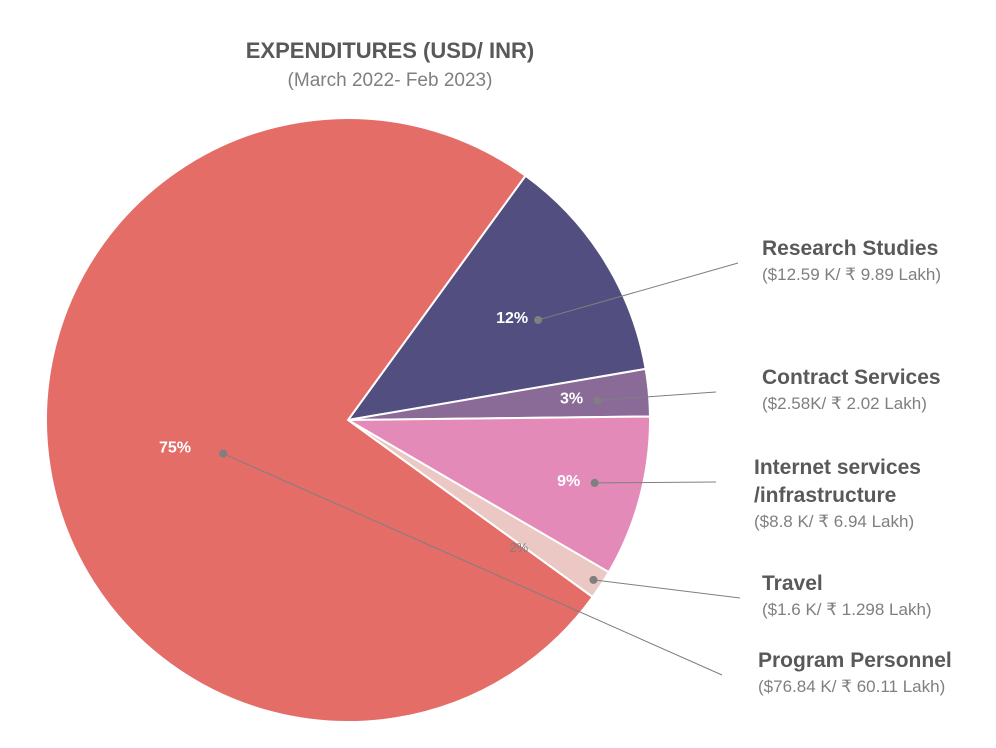 Image resolution: width=996 pixels, height=748 pixels. Describe the element at coordinates (837, 467) in the screenshot. I see `legend-name-internet-line-1: Internet services` at that location.